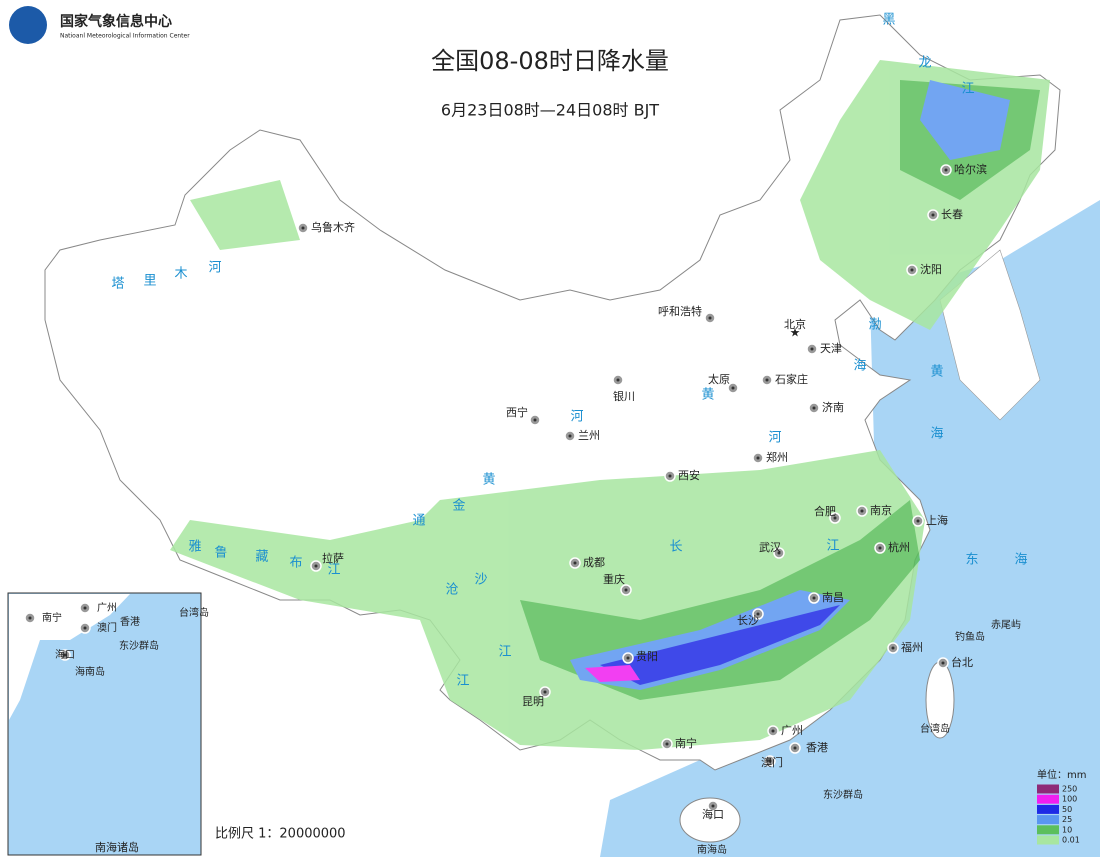 The image size is (1100, 857). Describe the element at coordinates (624, 396) in the screenshot. I see `city-label: 银川` at that location.